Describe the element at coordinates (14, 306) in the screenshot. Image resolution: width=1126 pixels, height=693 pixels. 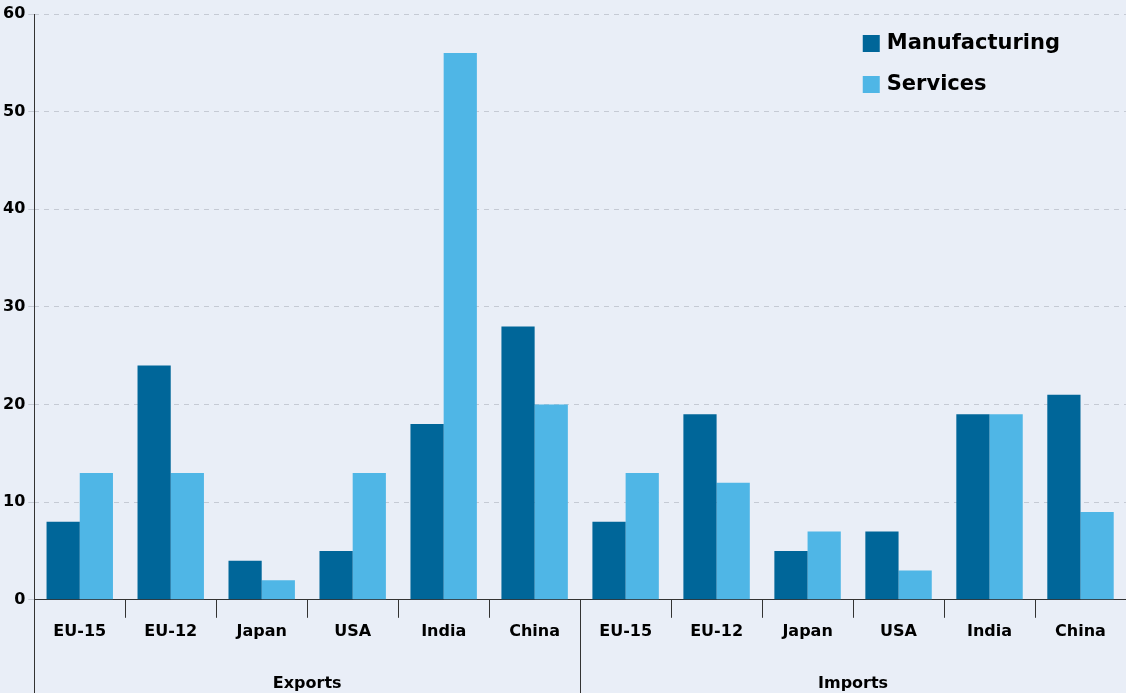
I see `y-tick-label: 30` at that location.